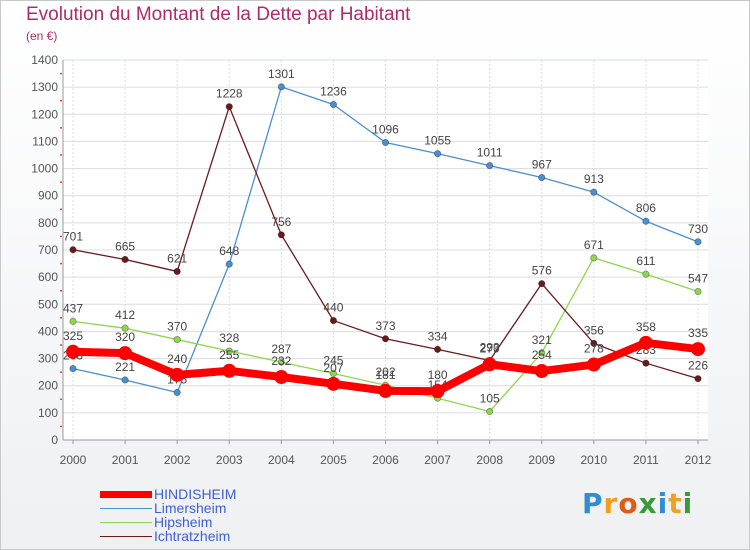 The image size is (750, 550). Describe the element at coordinates (48, 277) in the screenshot. I see `y-tick-label: 600` at that location.